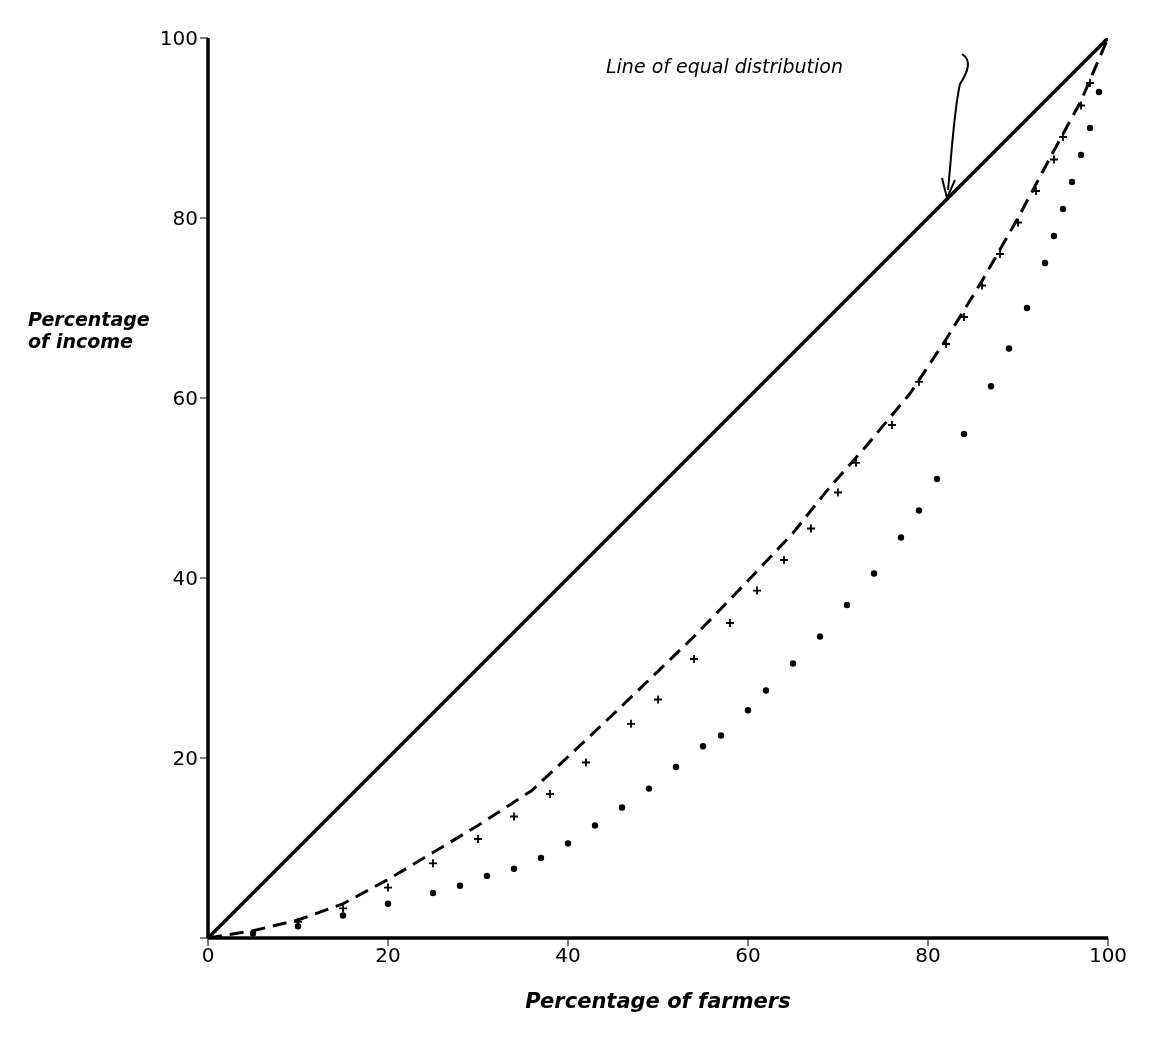 The height and width of the screenshot is (1063, 1154). I want to click on annotation: Line of equal distribution, so click(725, 66).